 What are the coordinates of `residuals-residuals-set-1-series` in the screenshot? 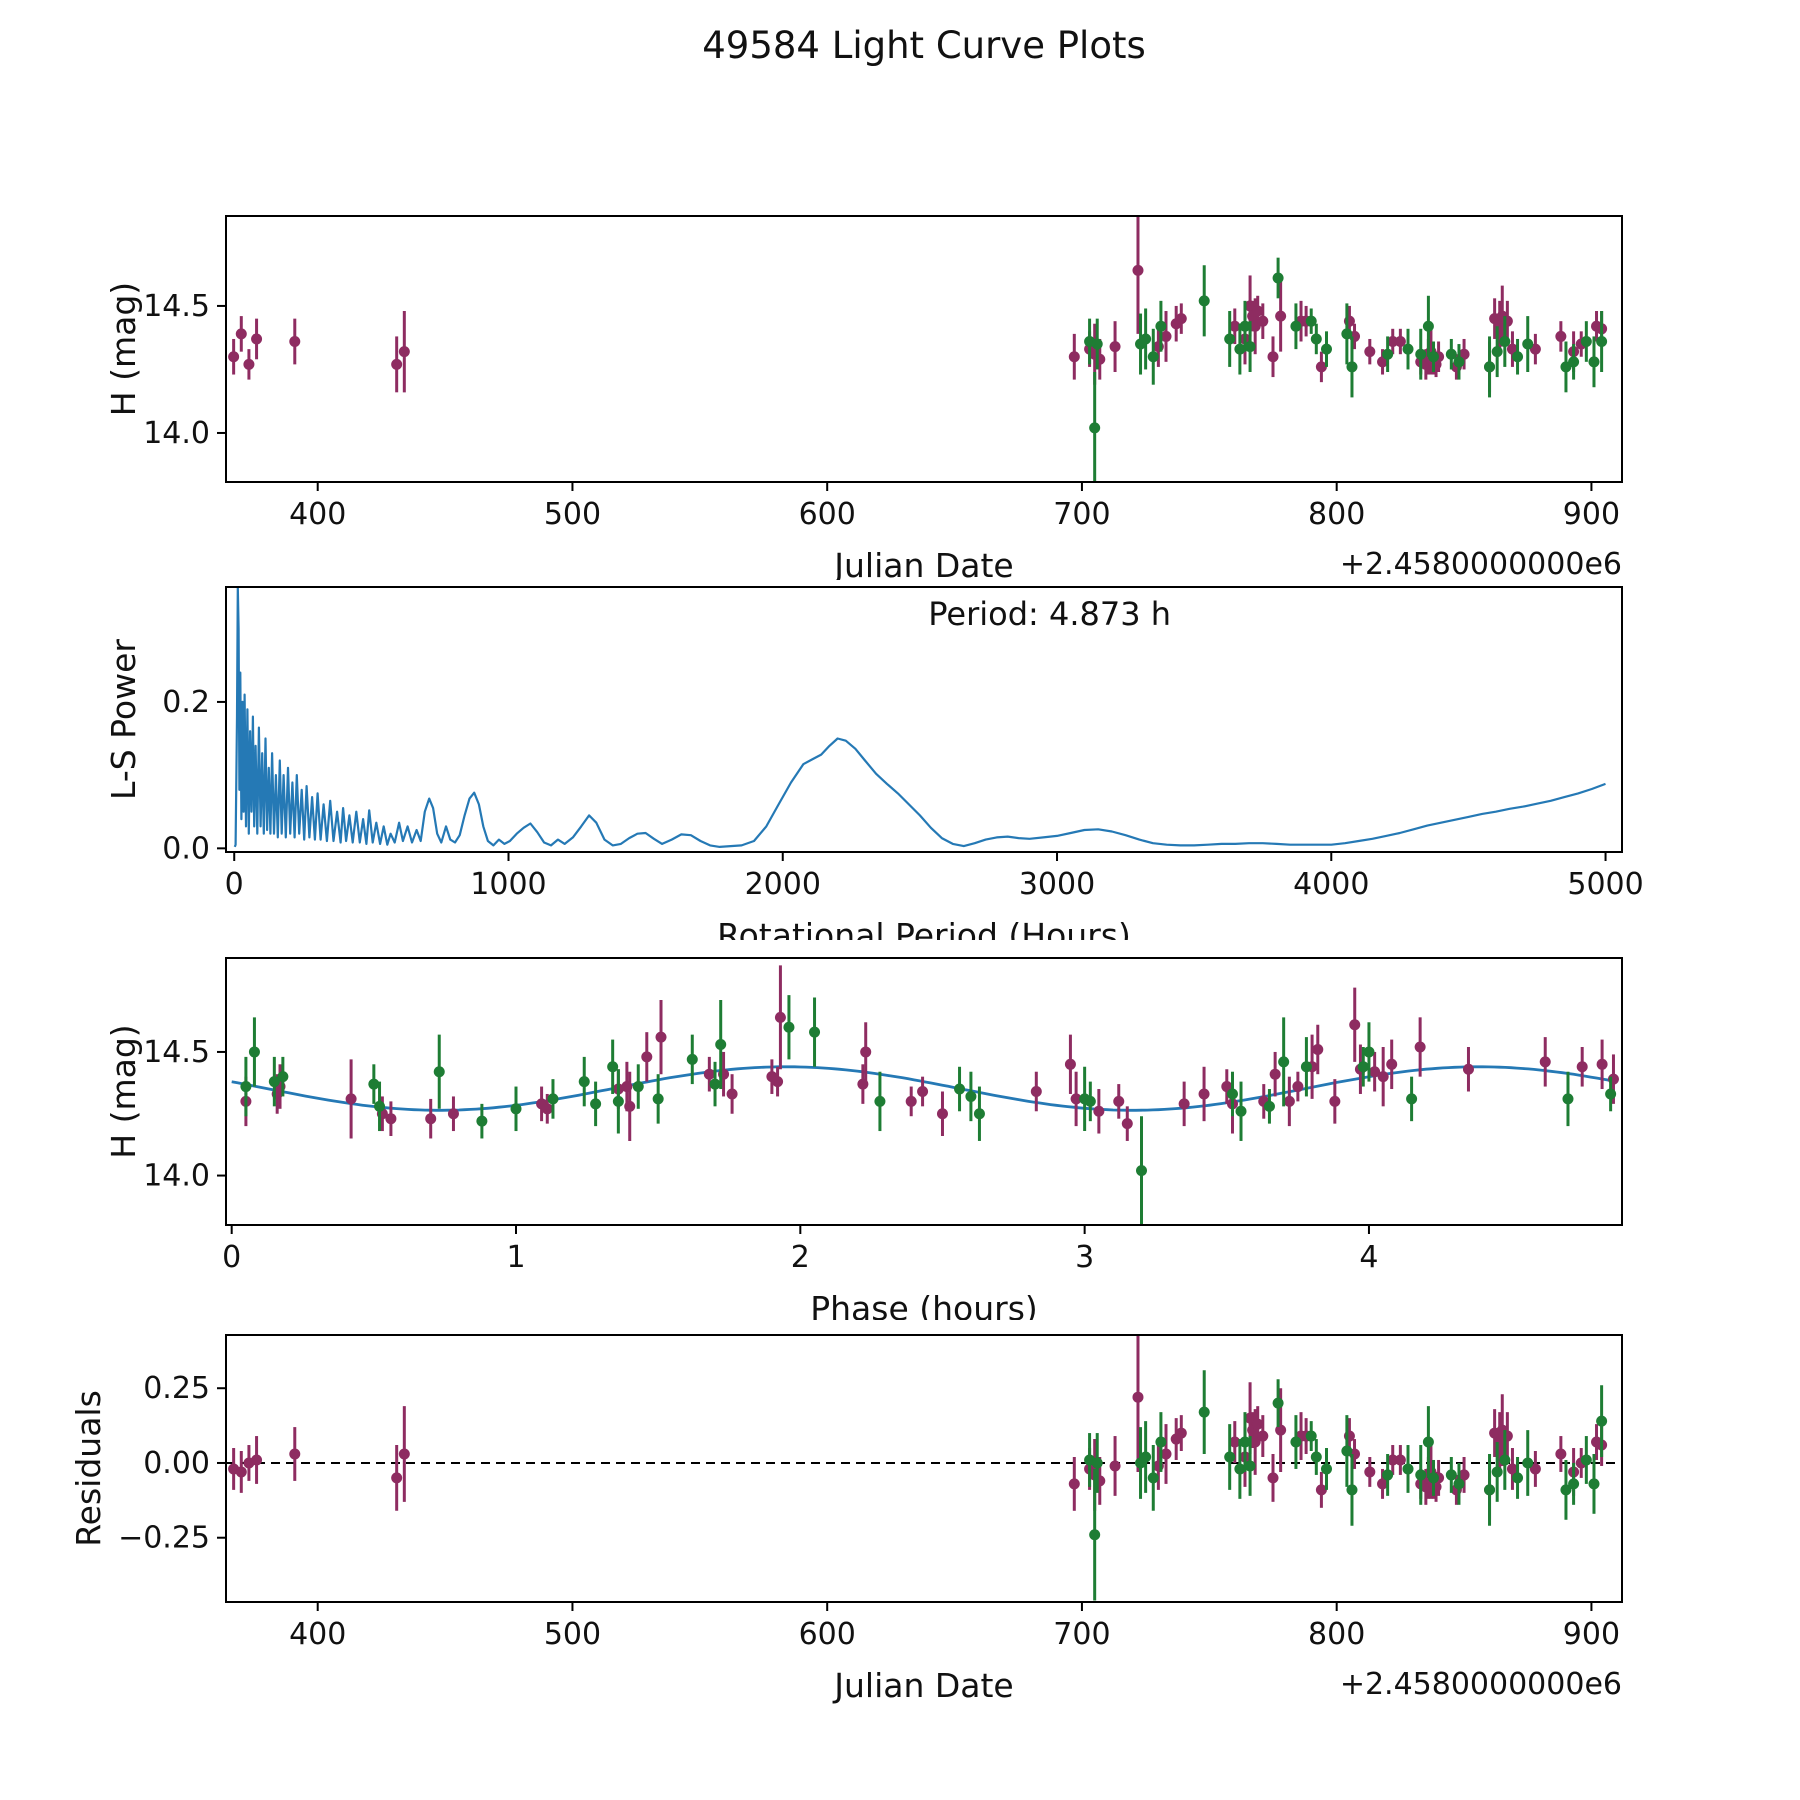 It's located at (918, 1427).